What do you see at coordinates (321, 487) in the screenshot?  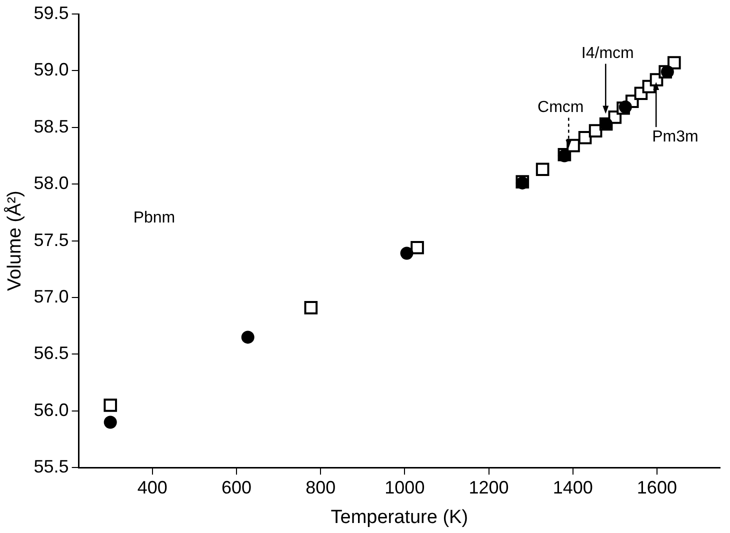 I see `x-tick-label: 800` at bounding box center [321, 487].